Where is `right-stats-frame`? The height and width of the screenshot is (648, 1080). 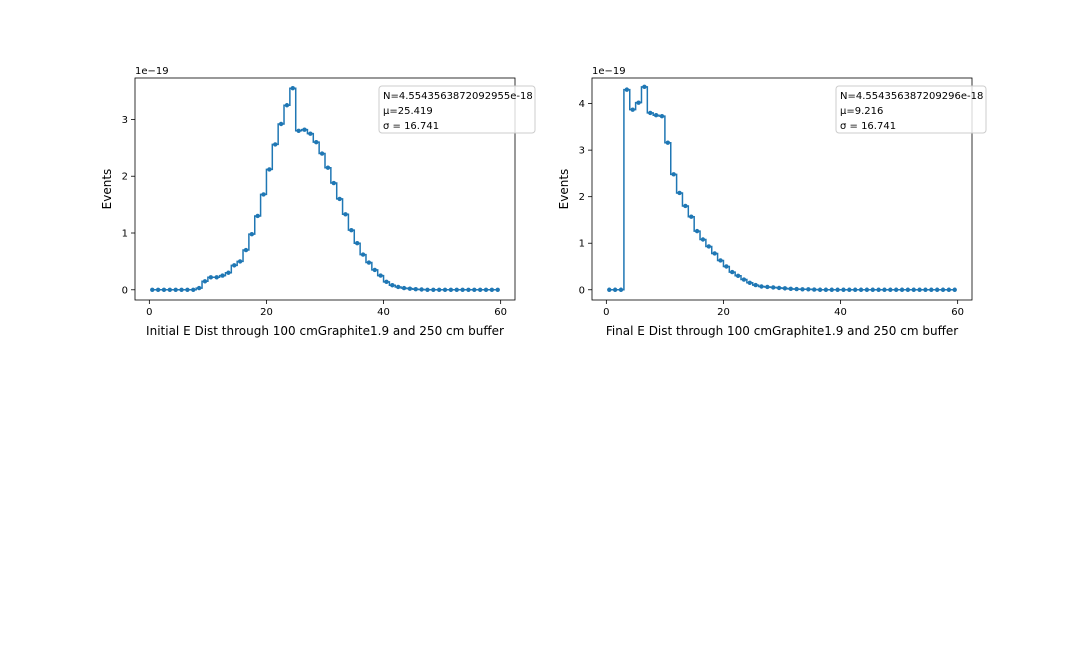
right-stats-frame is located at coordinates (911, 109).